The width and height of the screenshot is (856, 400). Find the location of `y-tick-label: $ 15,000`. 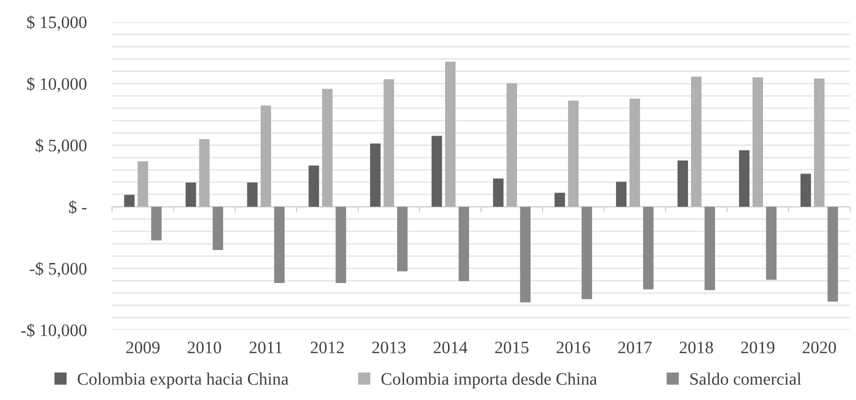

y-tick-label: $ 15,000 is located at coordinates (56, 23).